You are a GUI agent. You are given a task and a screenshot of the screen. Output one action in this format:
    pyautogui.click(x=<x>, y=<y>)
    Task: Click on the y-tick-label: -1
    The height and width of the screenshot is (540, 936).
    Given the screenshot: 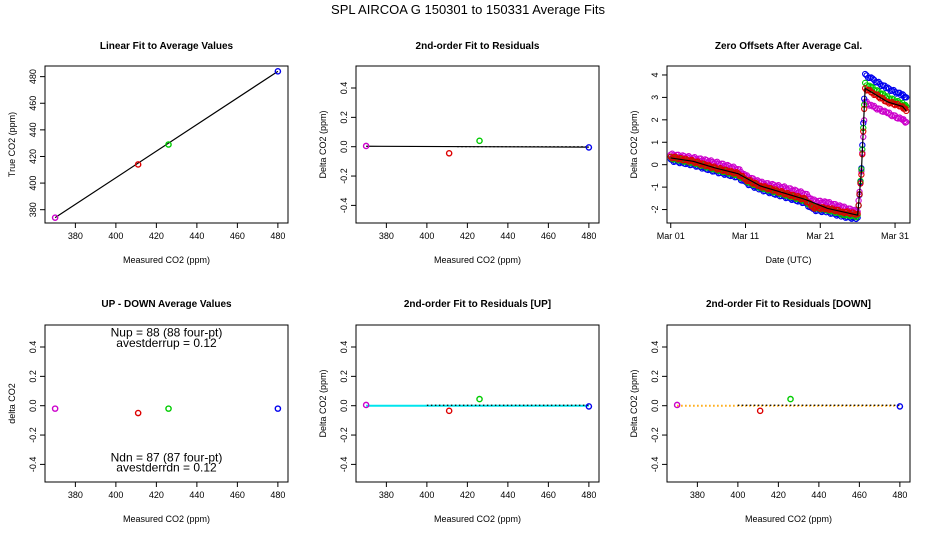 What is the action you would take?
    pyautogui.click(x=655, y=187)
    